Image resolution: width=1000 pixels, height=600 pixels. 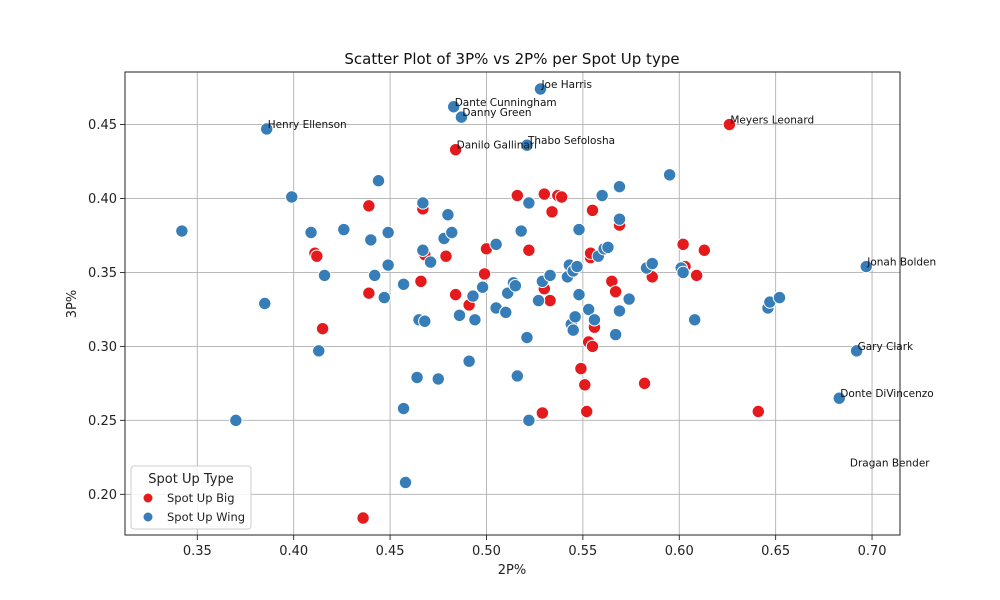 What do you see at coordinates (506, 103) in the screenshot?
I see `point-annotation: Dante Cunningham` at bounding box center [506, 103].